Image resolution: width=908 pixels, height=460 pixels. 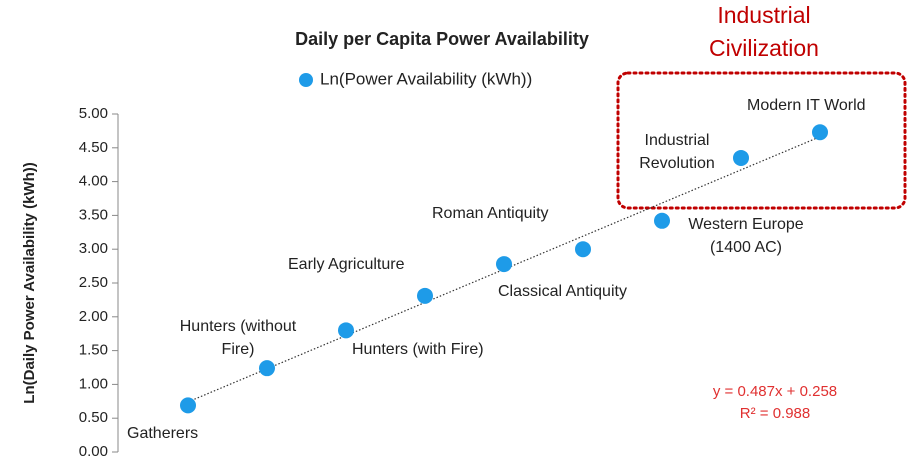 I want to click on point-label: Hunters (with Fire), so click(x=418, y=349).